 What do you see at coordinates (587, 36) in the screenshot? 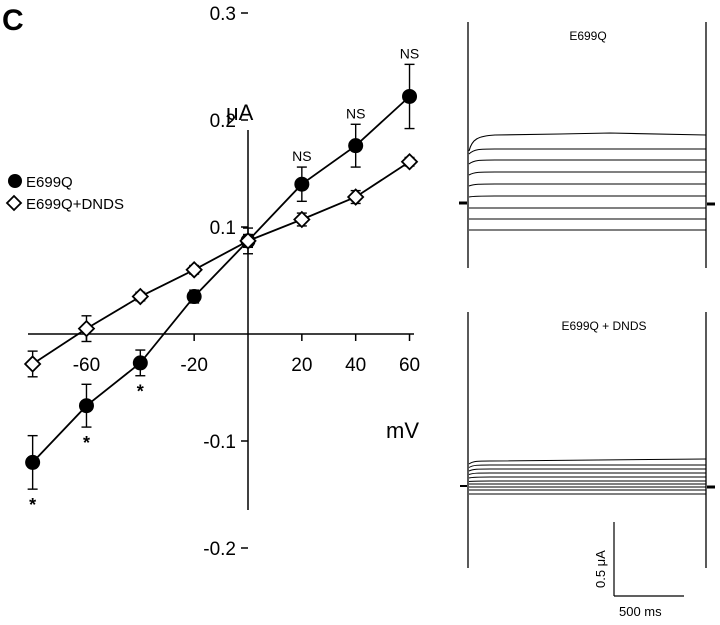
I see `top-trace-title: E699Q` at bounding box center [587, 36].